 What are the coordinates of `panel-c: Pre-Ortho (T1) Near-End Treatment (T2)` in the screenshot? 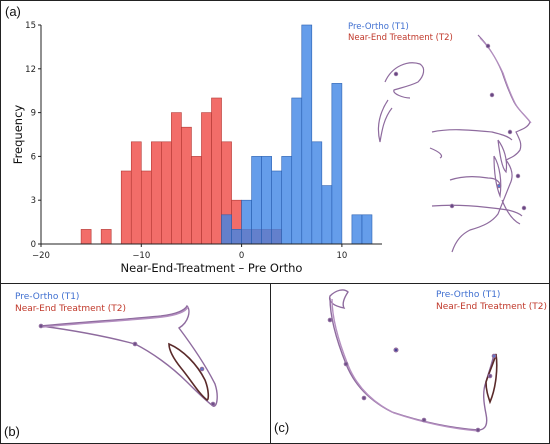 It's located at (437, 361).